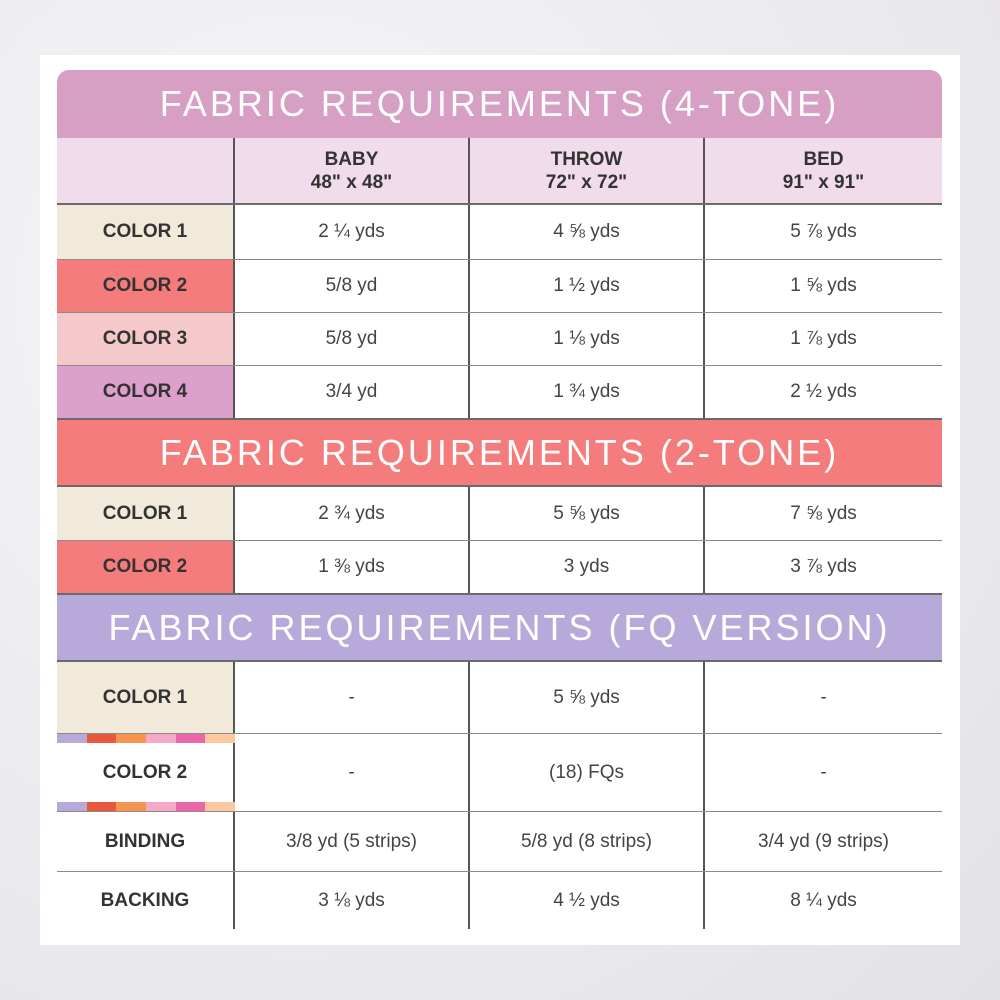 This screenshot has height=1000, width=1000. Describe the element at coordinates (146, 900) in the screenshot. I see `row-label: BACKING` at that location.